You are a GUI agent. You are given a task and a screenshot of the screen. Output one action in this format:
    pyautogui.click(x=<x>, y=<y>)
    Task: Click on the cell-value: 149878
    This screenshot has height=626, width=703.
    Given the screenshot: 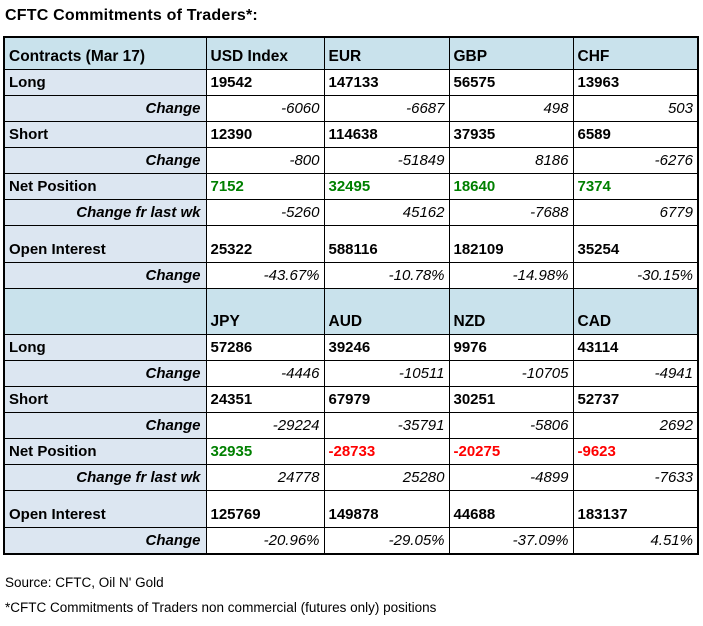 What is the action you would take?
    pyautogui.click(x=386, y=509)
    